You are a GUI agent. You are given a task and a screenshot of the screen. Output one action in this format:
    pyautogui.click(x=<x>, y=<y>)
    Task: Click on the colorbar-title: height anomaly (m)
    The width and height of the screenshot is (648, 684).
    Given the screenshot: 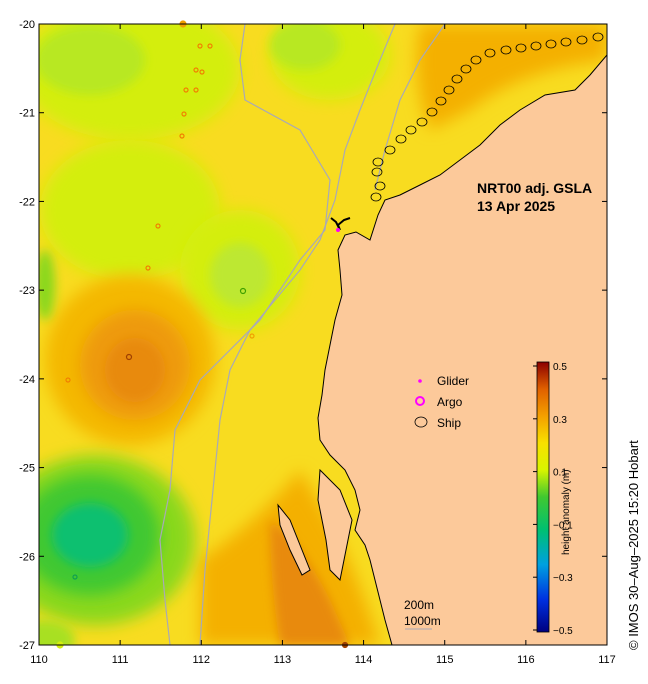 What is the action you would take?
    pyautogui.click(x=566, y=512)
    